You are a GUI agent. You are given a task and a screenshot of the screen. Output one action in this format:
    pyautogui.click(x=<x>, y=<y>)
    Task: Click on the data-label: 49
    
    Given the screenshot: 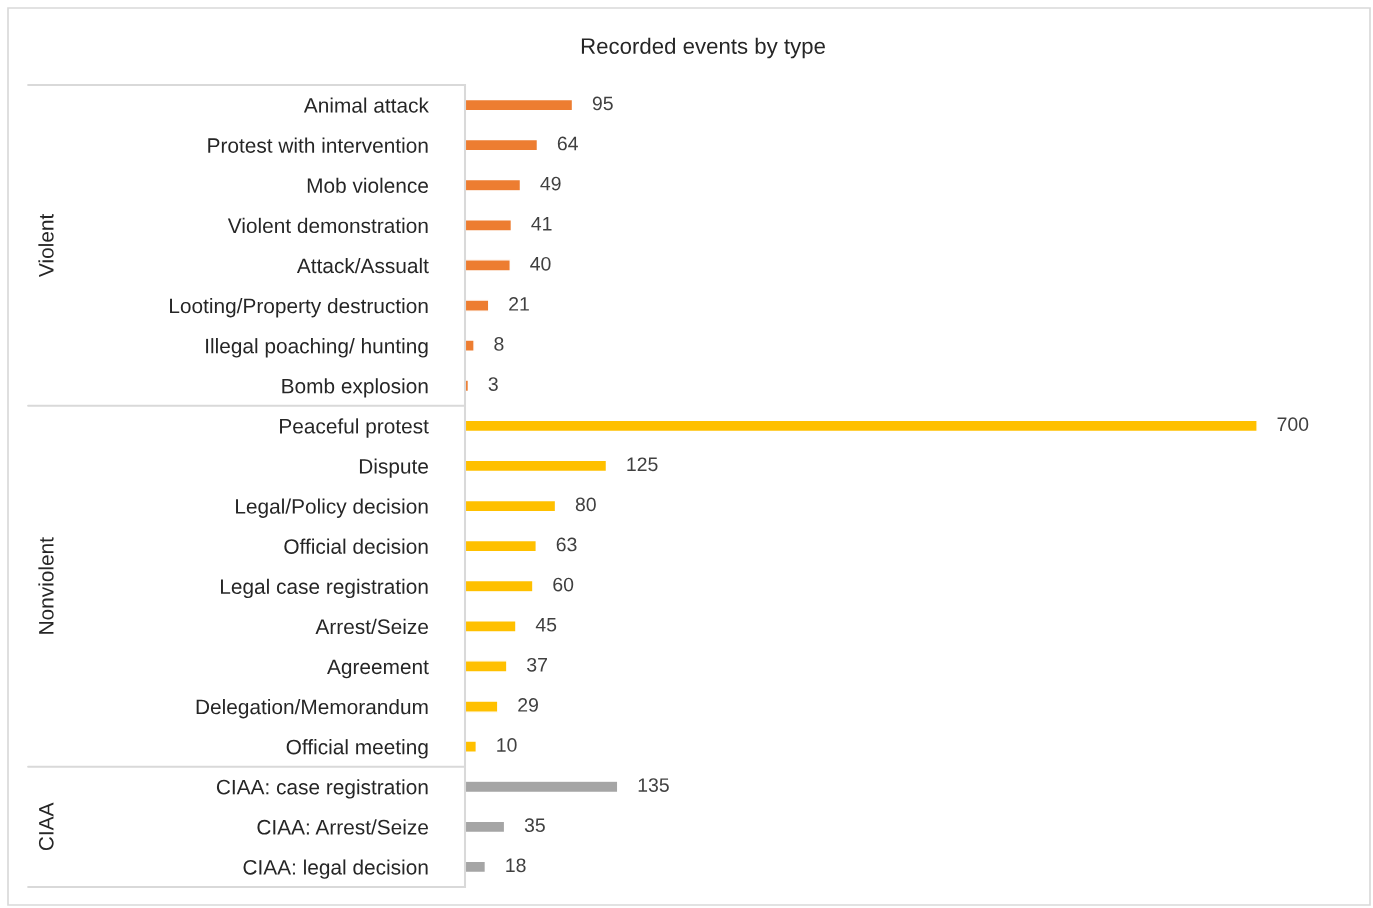 What is the action you would take?
    pyautogui.click(x=550, y=183)
    